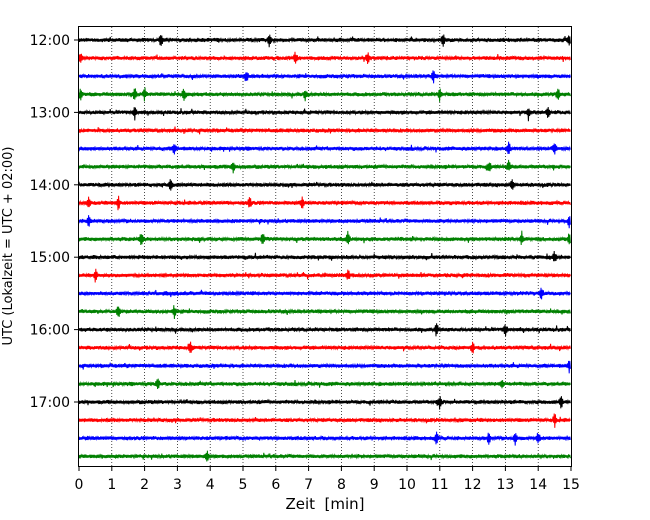  I want to click on x-tick-label: 0, so click(79, 485).